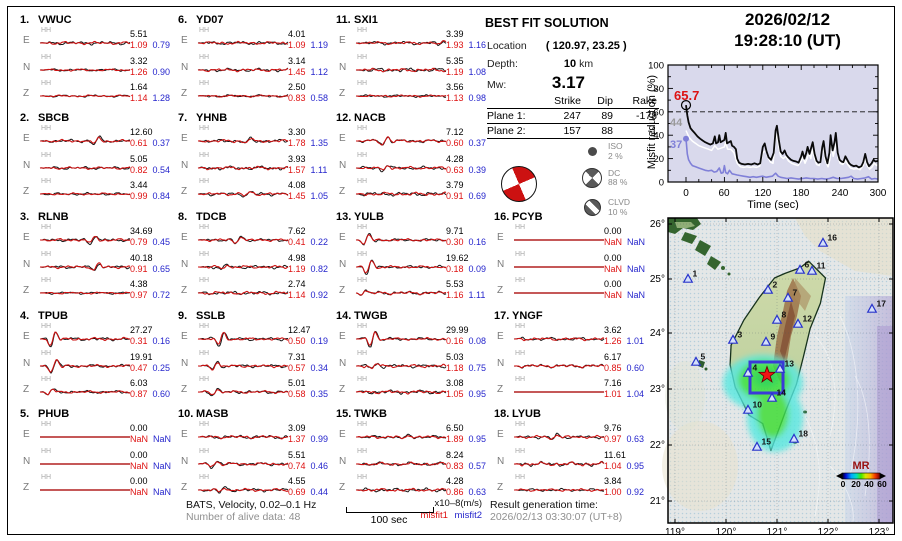 Image resolution: width=902 pixels, height=541 pixels. Describe the element at coordinates (252, 434) in the screenshot. I see `trace-row: E HH 3.09 1.37 0.99` at that location.